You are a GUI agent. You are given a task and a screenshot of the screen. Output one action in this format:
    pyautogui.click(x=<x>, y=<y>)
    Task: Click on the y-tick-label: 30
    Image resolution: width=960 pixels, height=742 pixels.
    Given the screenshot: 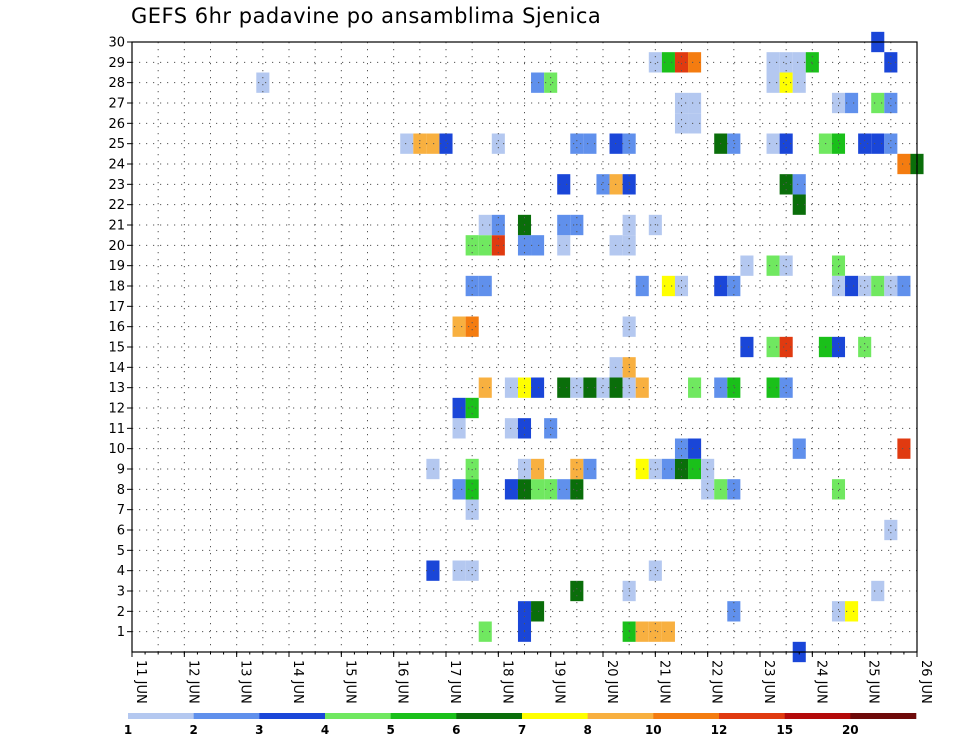 What is the action you would take?
    pyautogui.click(x=116, y=43)
    